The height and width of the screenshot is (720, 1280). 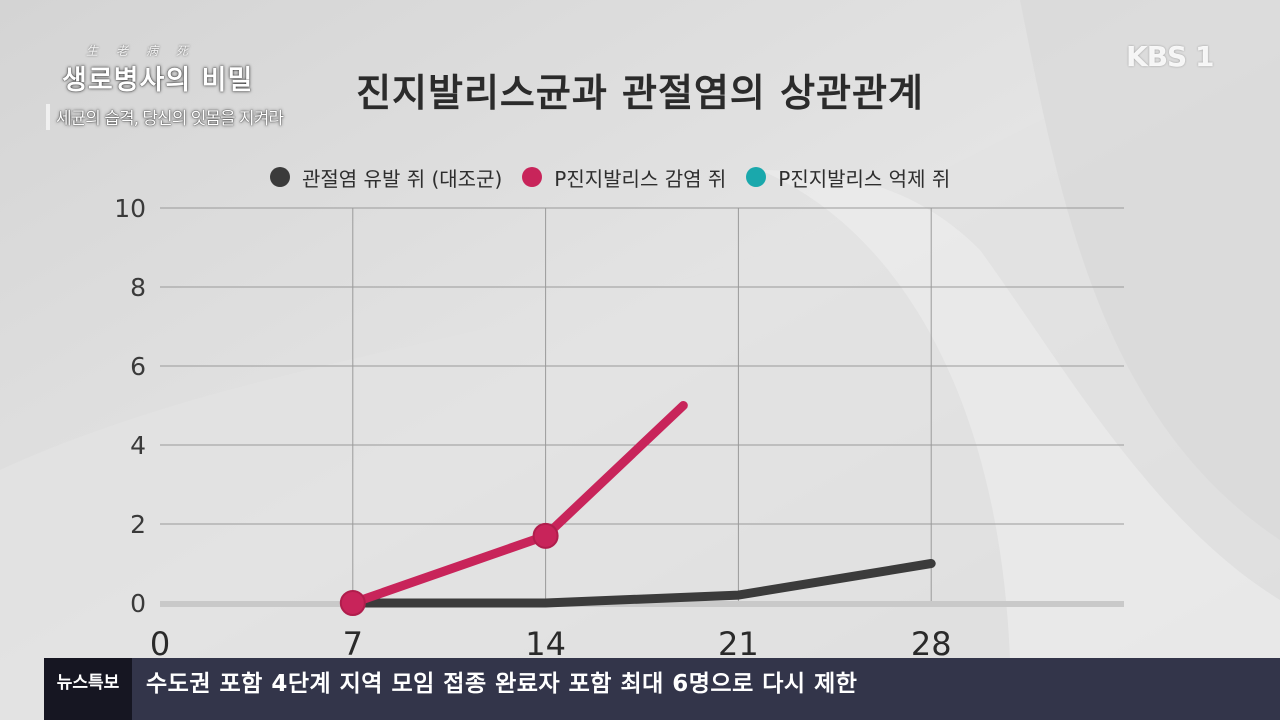 What do you see at coordinates (130, 208) in the screenshot?
I see `y-tick-label: 10` at bounding box center [130, 208].